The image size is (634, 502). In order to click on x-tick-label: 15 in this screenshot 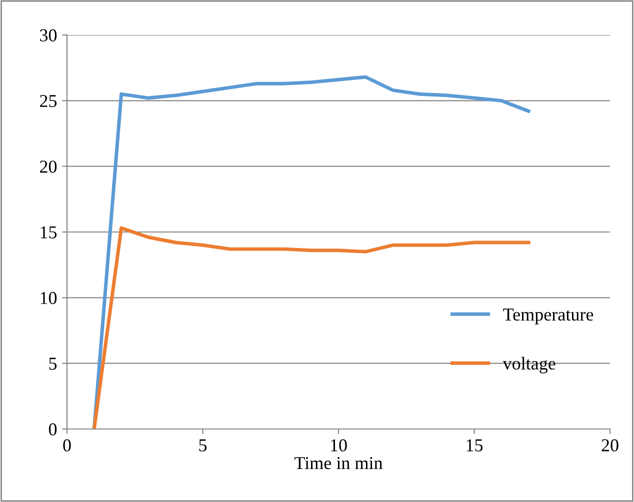, I will do `click(474, 445)`.